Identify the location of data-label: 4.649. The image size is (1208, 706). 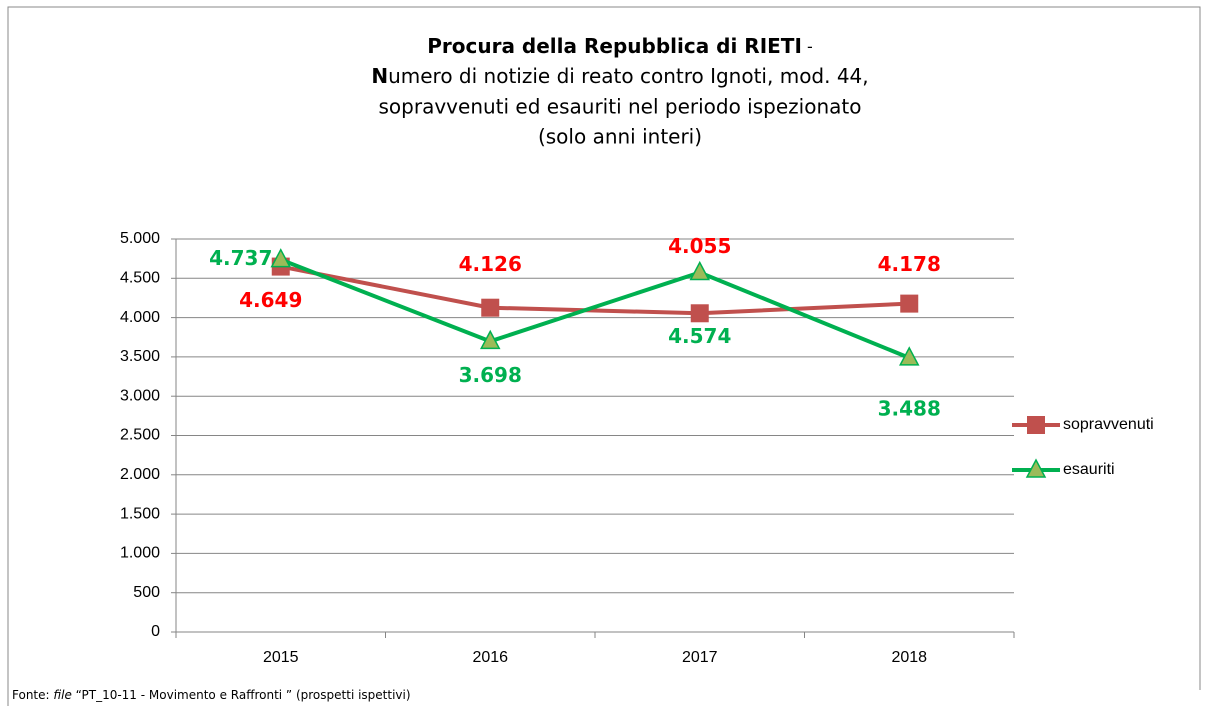
(270, 300).